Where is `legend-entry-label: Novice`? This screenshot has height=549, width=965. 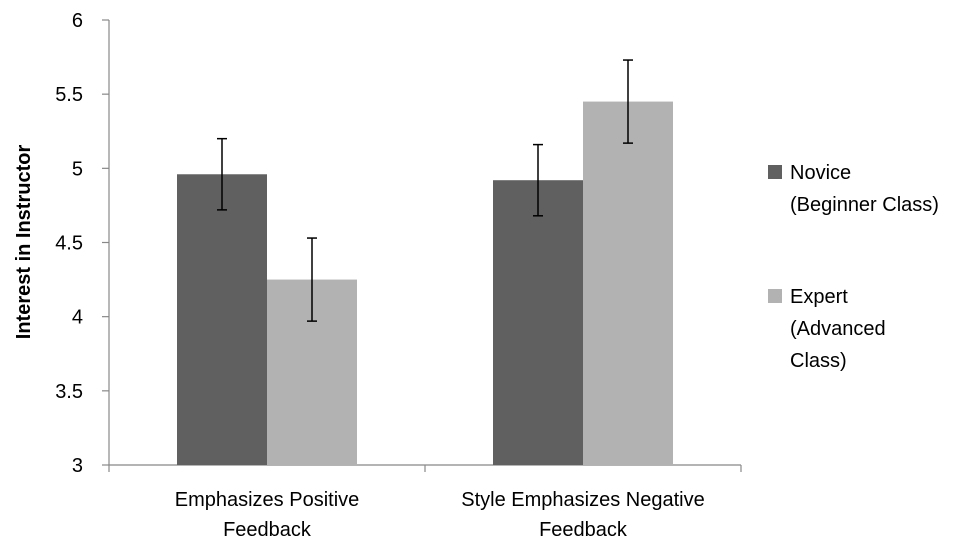 legend-entry-label: Novice is located at coordinates (820, 173).